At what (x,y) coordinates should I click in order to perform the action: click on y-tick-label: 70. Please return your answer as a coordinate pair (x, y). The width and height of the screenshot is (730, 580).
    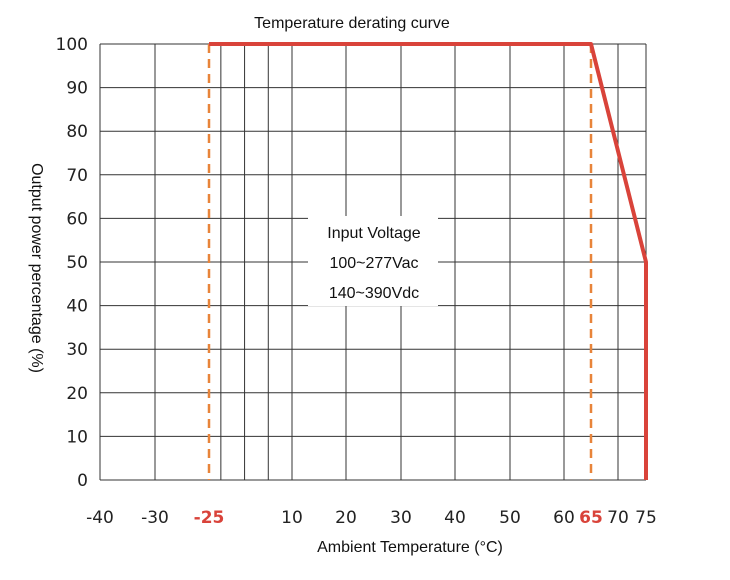
    Looking at the image, I should click on (77, 176).